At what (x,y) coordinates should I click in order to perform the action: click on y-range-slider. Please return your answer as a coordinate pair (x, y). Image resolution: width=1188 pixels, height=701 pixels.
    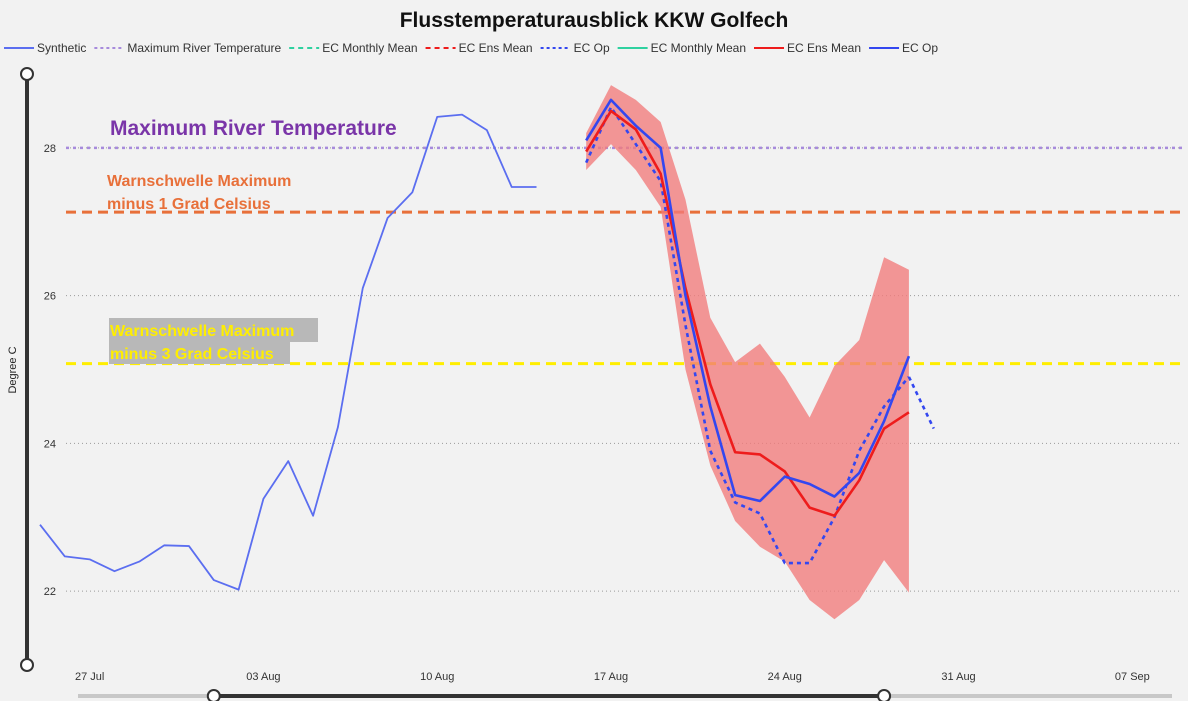
    Looking at the image, I should click on (27, 369).